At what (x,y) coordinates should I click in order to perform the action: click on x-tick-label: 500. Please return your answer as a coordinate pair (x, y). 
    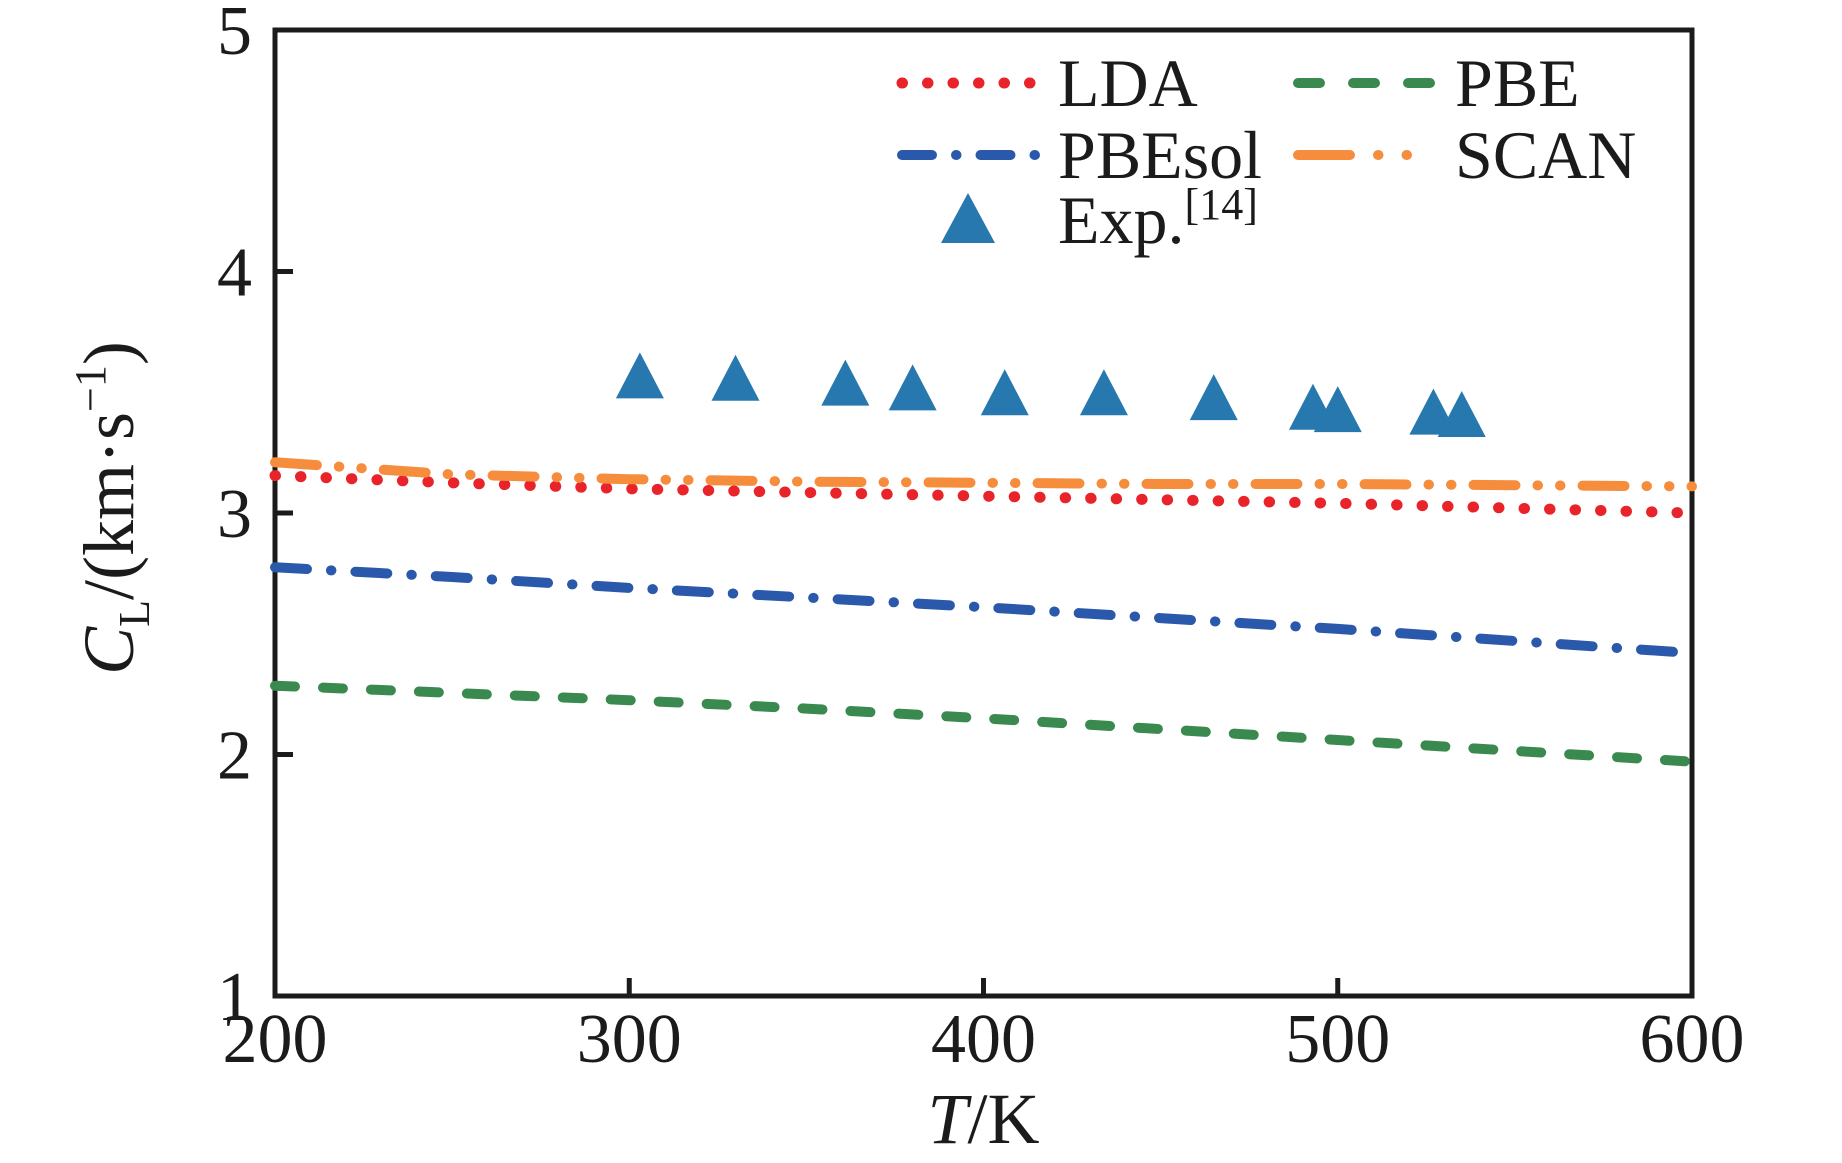
    Looking at the image, I should click on (1337, 1039).